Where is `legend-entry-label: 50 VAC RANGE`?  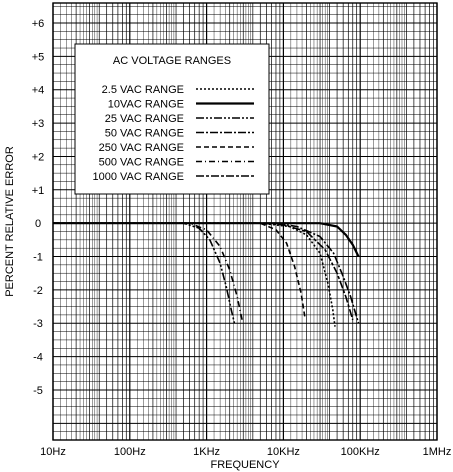
legend-entry-label: 50 VAC RANGE is located at coordinates (144, 134).